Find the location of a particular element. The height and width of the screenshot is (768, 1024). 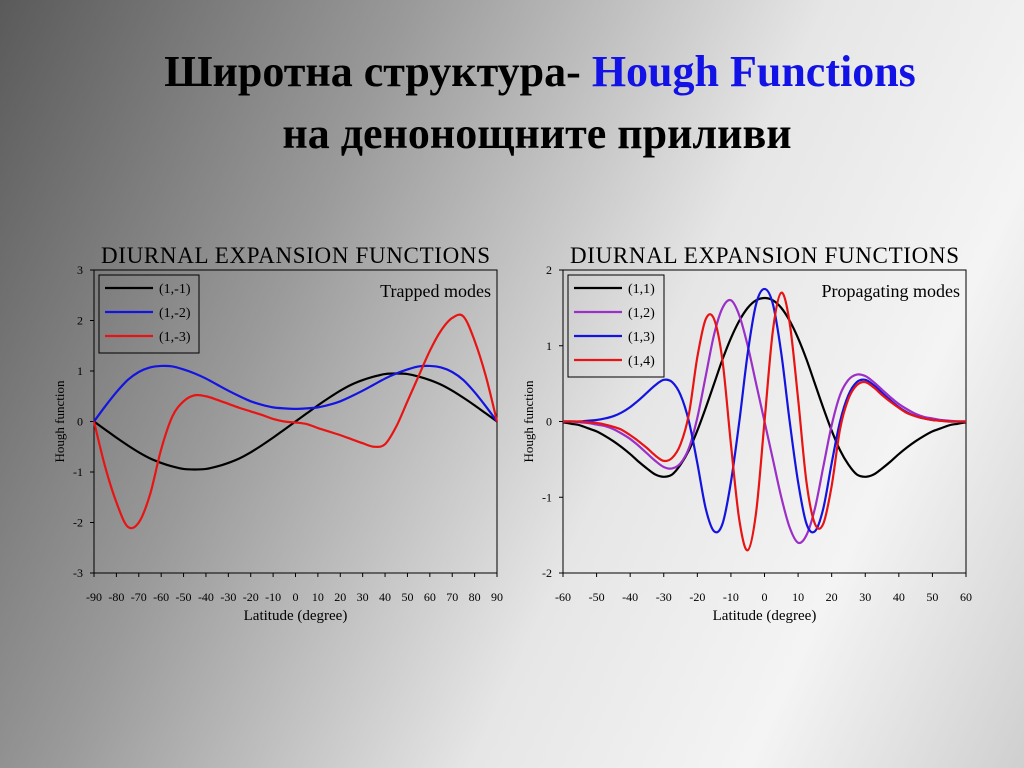

slide-title-line2: на денонощните приливи is located at coordinates (536, 133).